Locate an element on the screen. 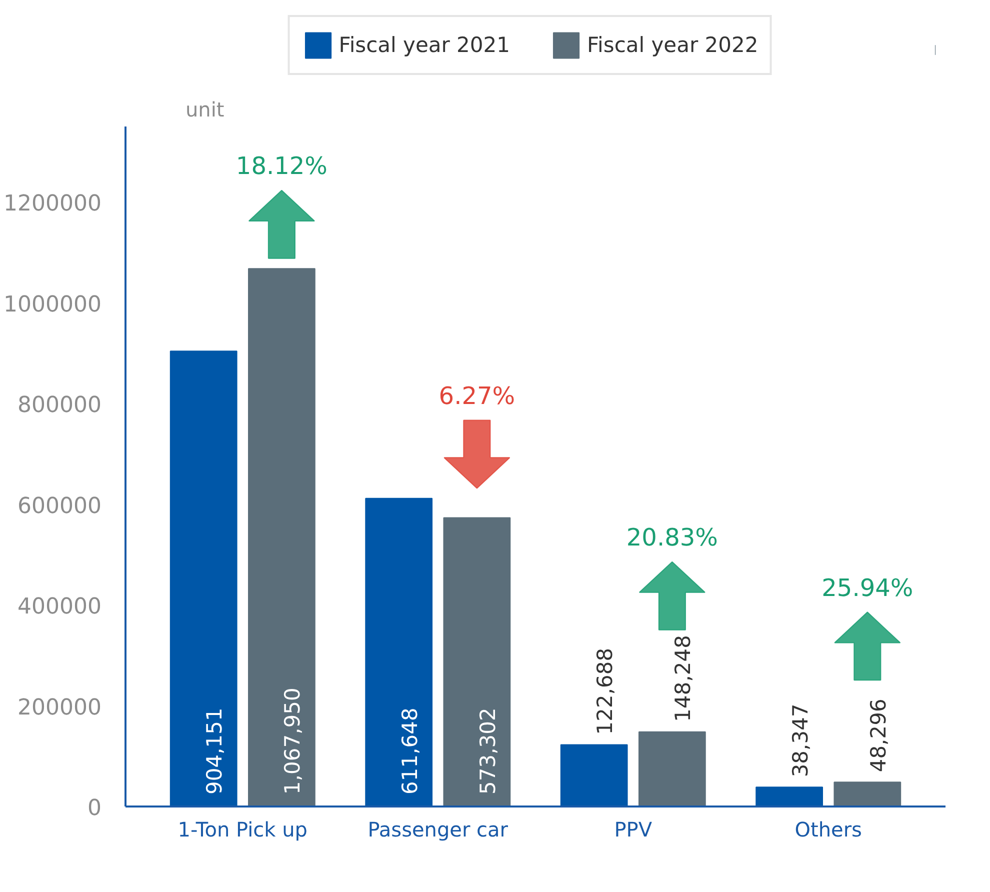  y-tick-label: 1000000 is located at coordinates (53, 305).